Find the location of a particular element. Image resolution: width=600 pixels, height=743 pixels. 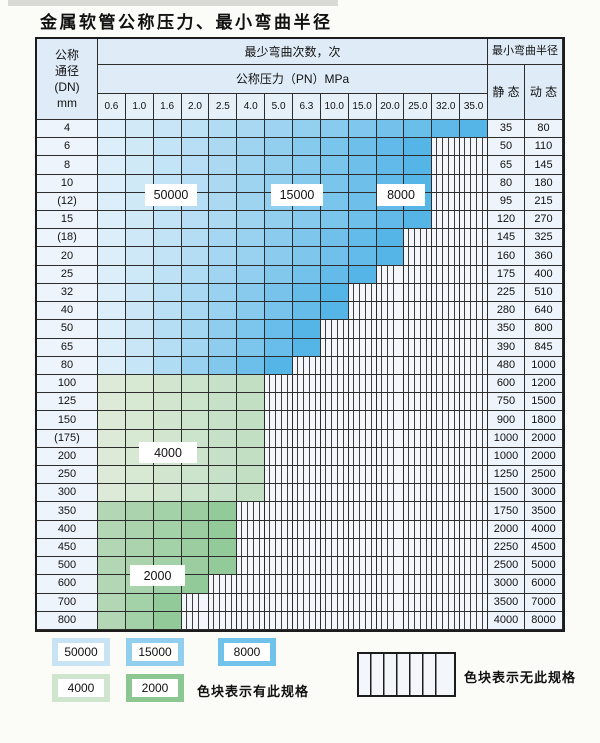

static-radius-cell: 4000 is located at coordinates (506, 620).